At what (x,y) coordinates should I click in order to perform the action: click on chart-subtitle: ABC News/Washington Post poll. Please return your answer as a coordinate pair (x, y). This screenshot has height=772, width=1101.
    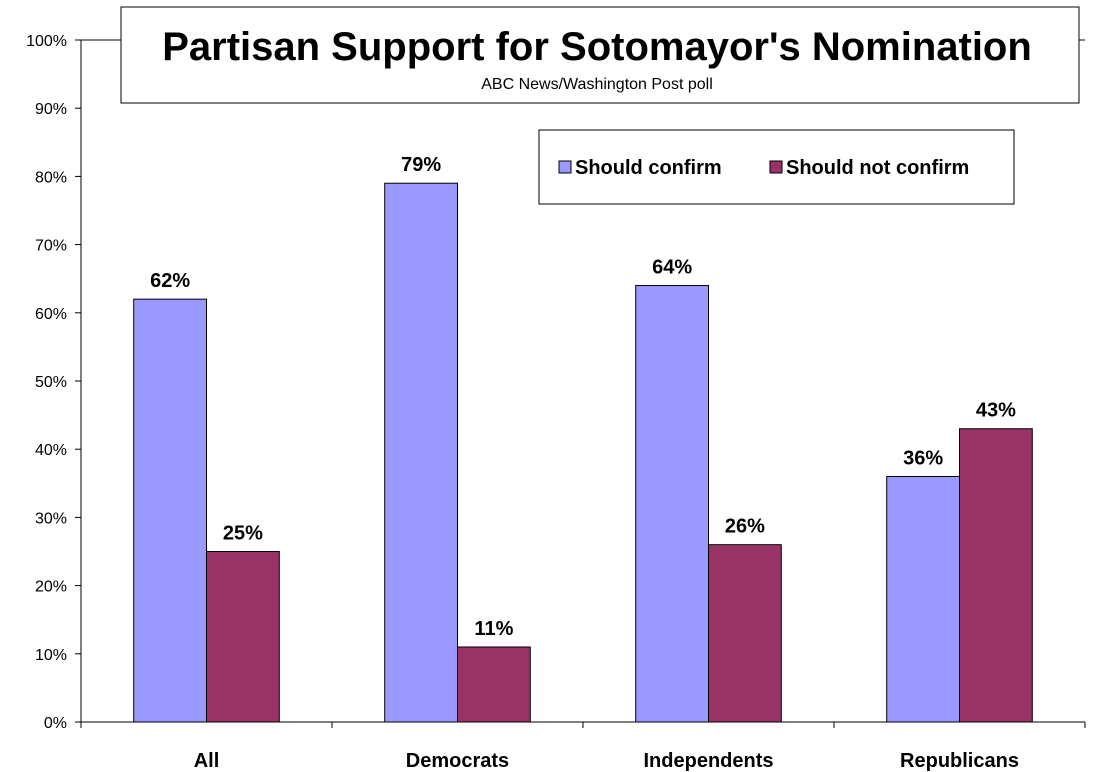
    Looking at the image, I should click on (597, 84).